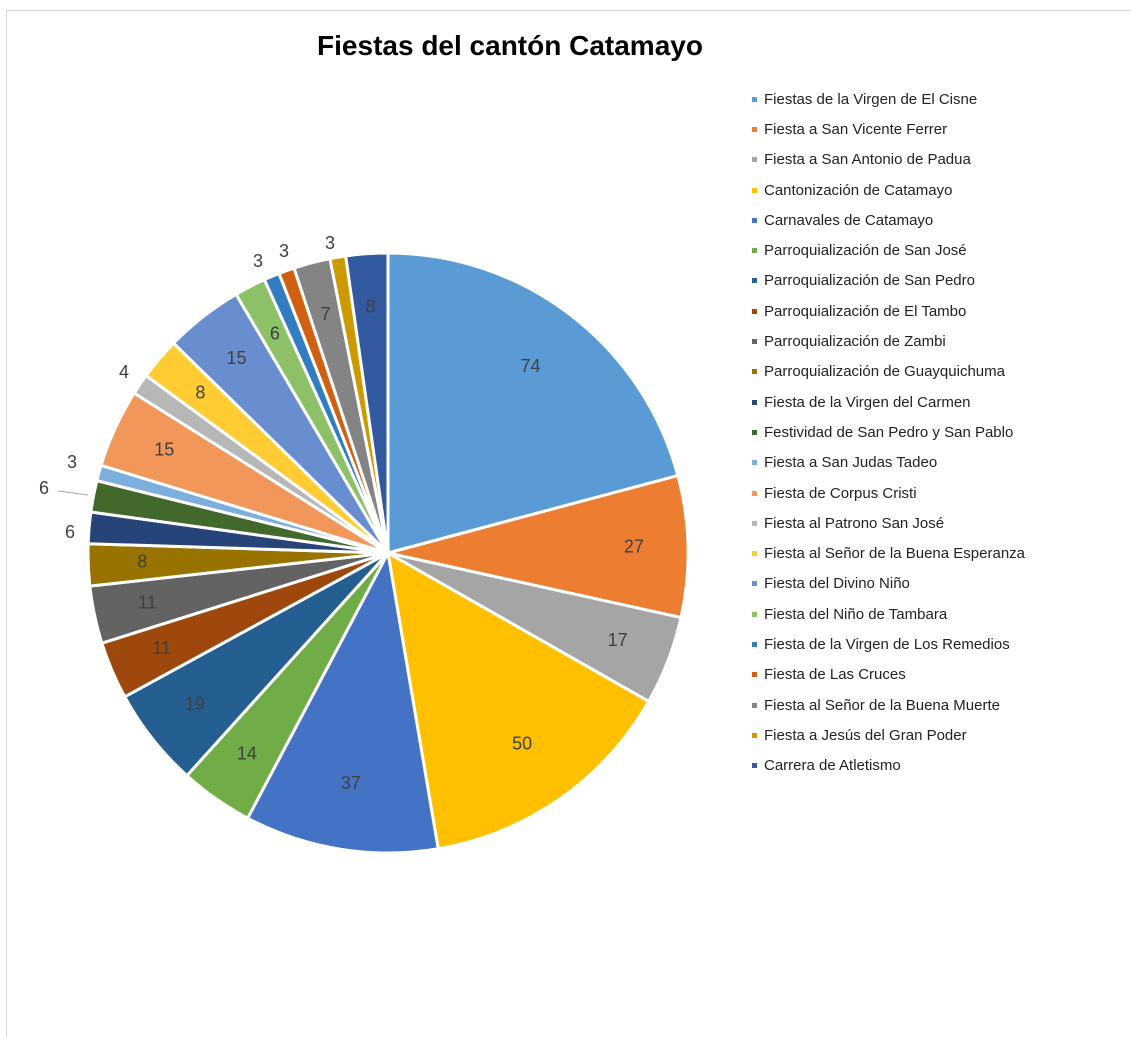 This screenshot has height=1037, width=1131. What do you see at coordinates (937, 766) in the screenshot?
I see `legend-item: Carrera de Atletismo` at bounding box center [937, 766].